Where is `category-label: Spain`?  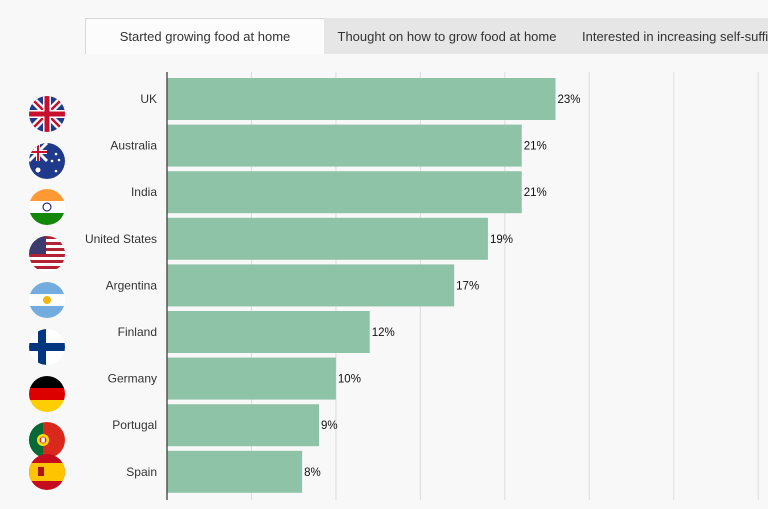 category-label: Spain is located at coordinates (141, 472).